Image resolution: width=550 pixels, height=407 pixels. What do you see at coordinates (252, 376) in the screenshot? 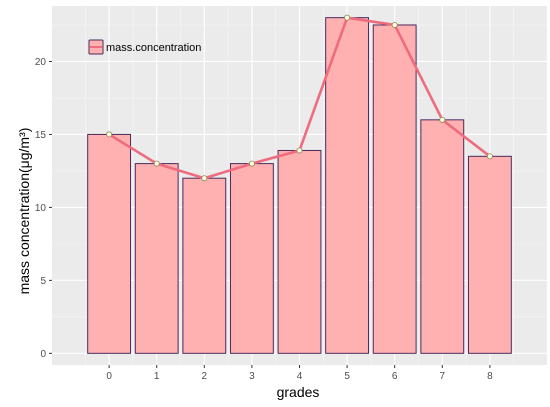
I see `x-tick-label: 3` at bounding box center [252, 376].